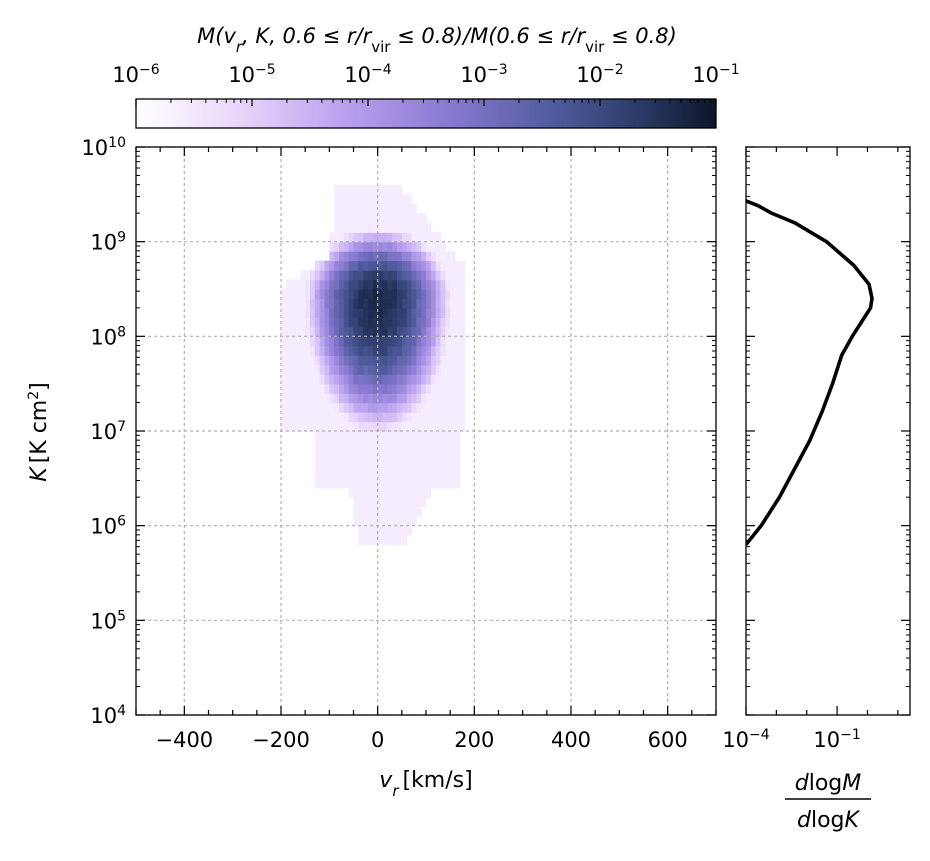  What do you see at coordinates (108, 431) in the screenshot?
I see `y-tick-label: 107` at bounding box center [108, 431].